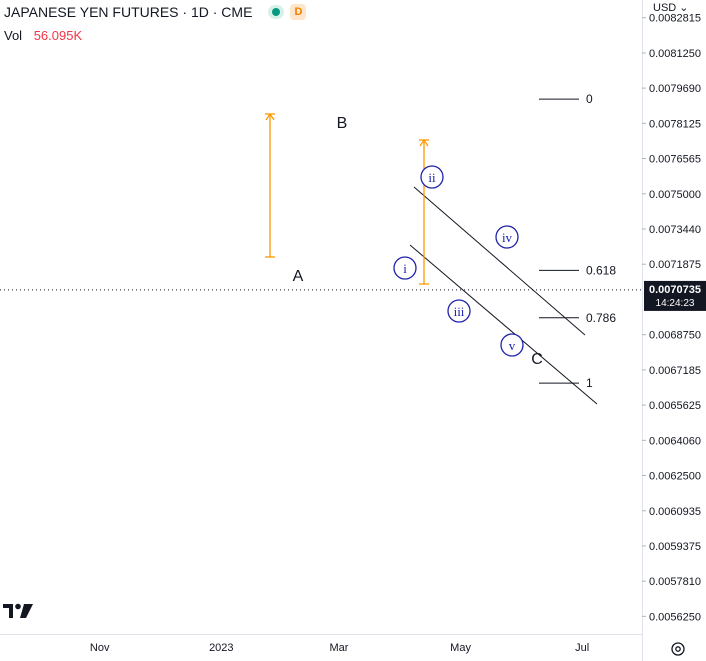 The image size is (706, 661). What do you see at coordinates (675, 124) in the screenshot?
I see `price-tick-label: 0.0078125` at bounding box center [675, 124].